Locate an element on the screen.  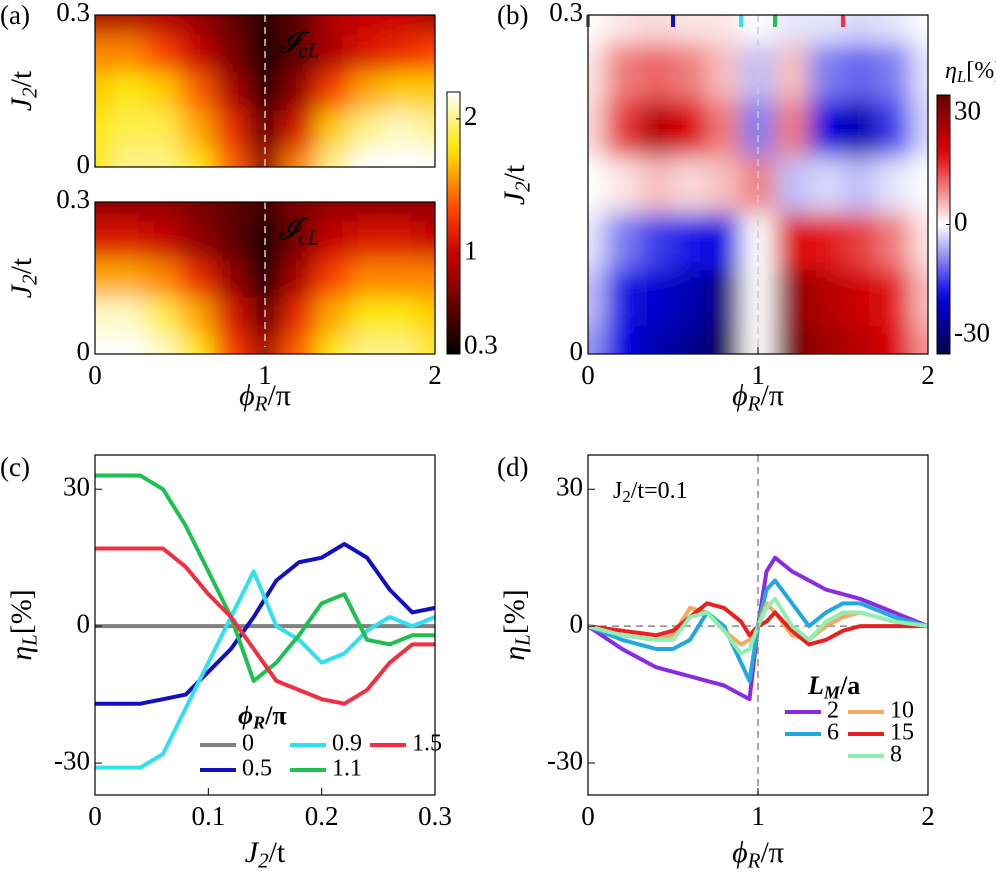
annotation-base: J is located at coordinates (617, 491).